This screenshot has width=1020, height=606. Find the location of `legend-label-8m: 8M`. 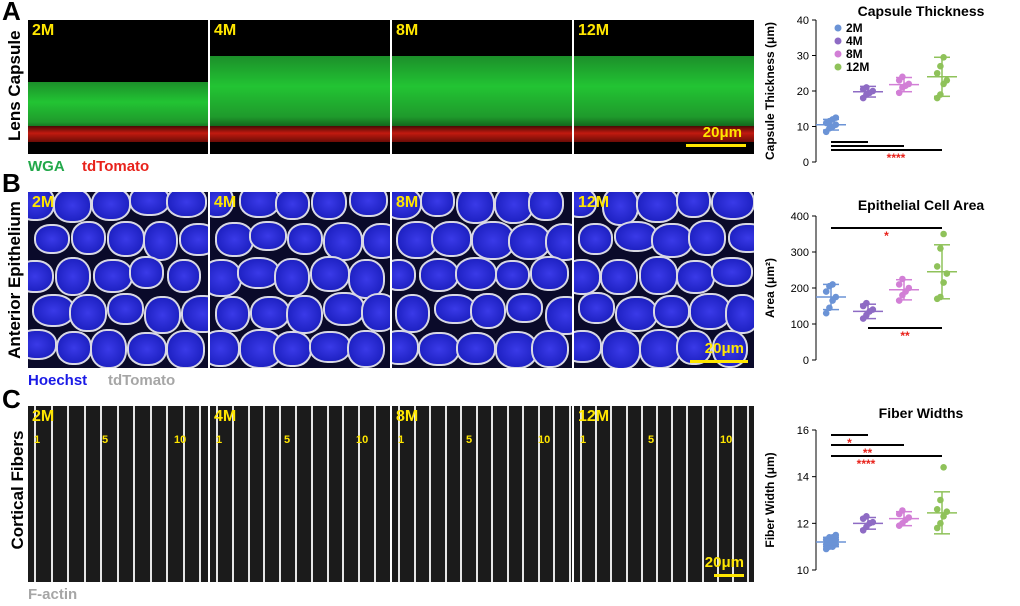

legend-label-8m: 8M is located at coordinates (854, 54).